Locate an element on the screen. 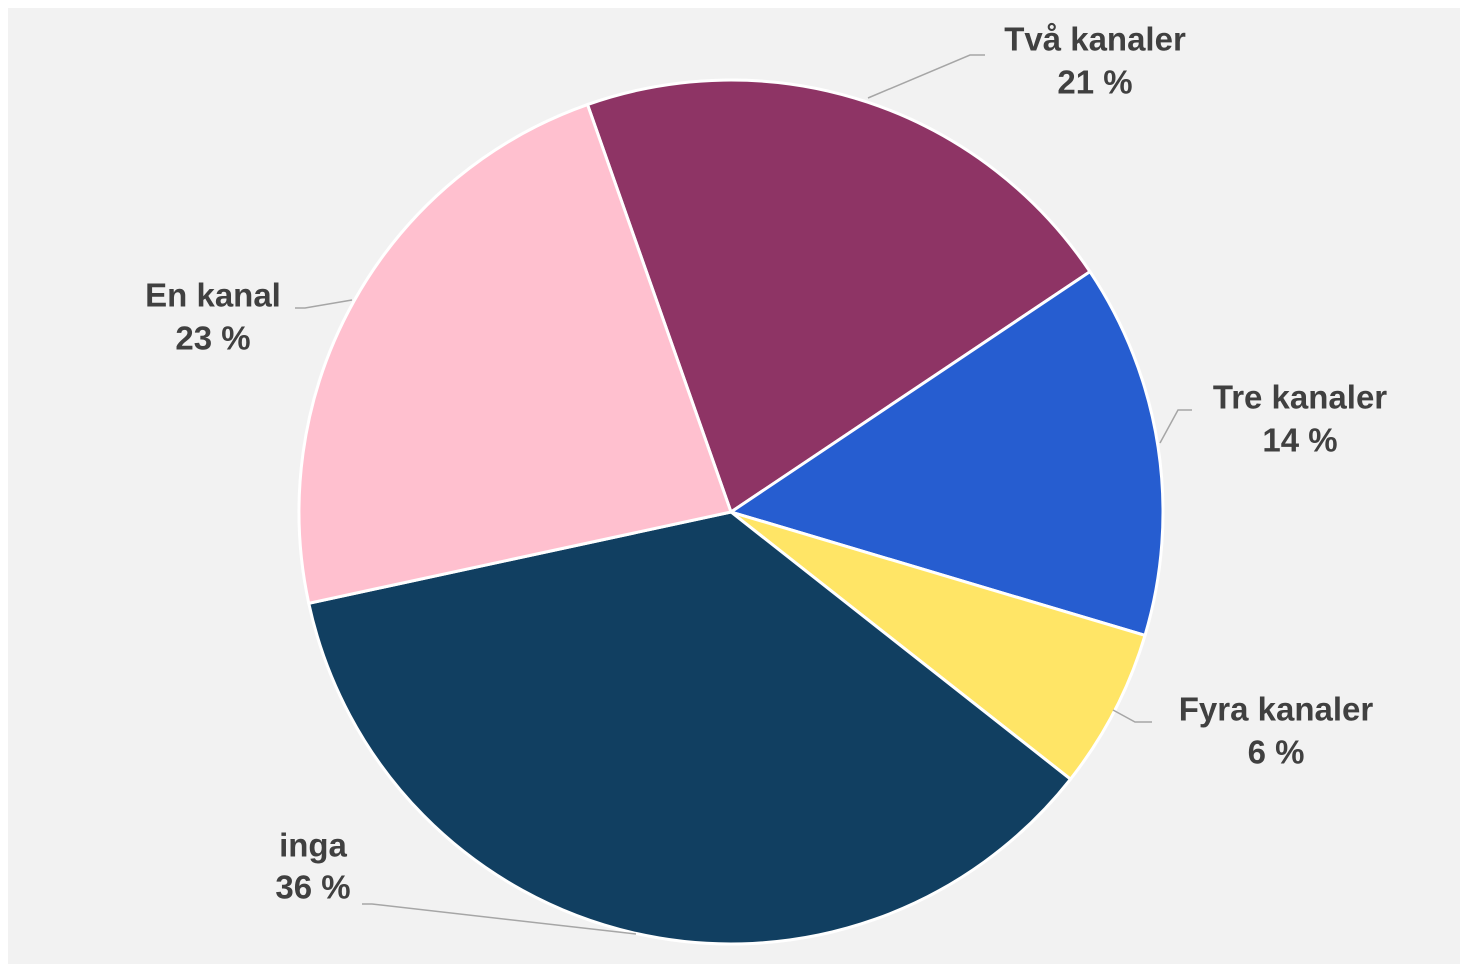 The width and height of the screenshot is (1468, 970). slice-value-label: 36 % is located at coordinates (312, 887).